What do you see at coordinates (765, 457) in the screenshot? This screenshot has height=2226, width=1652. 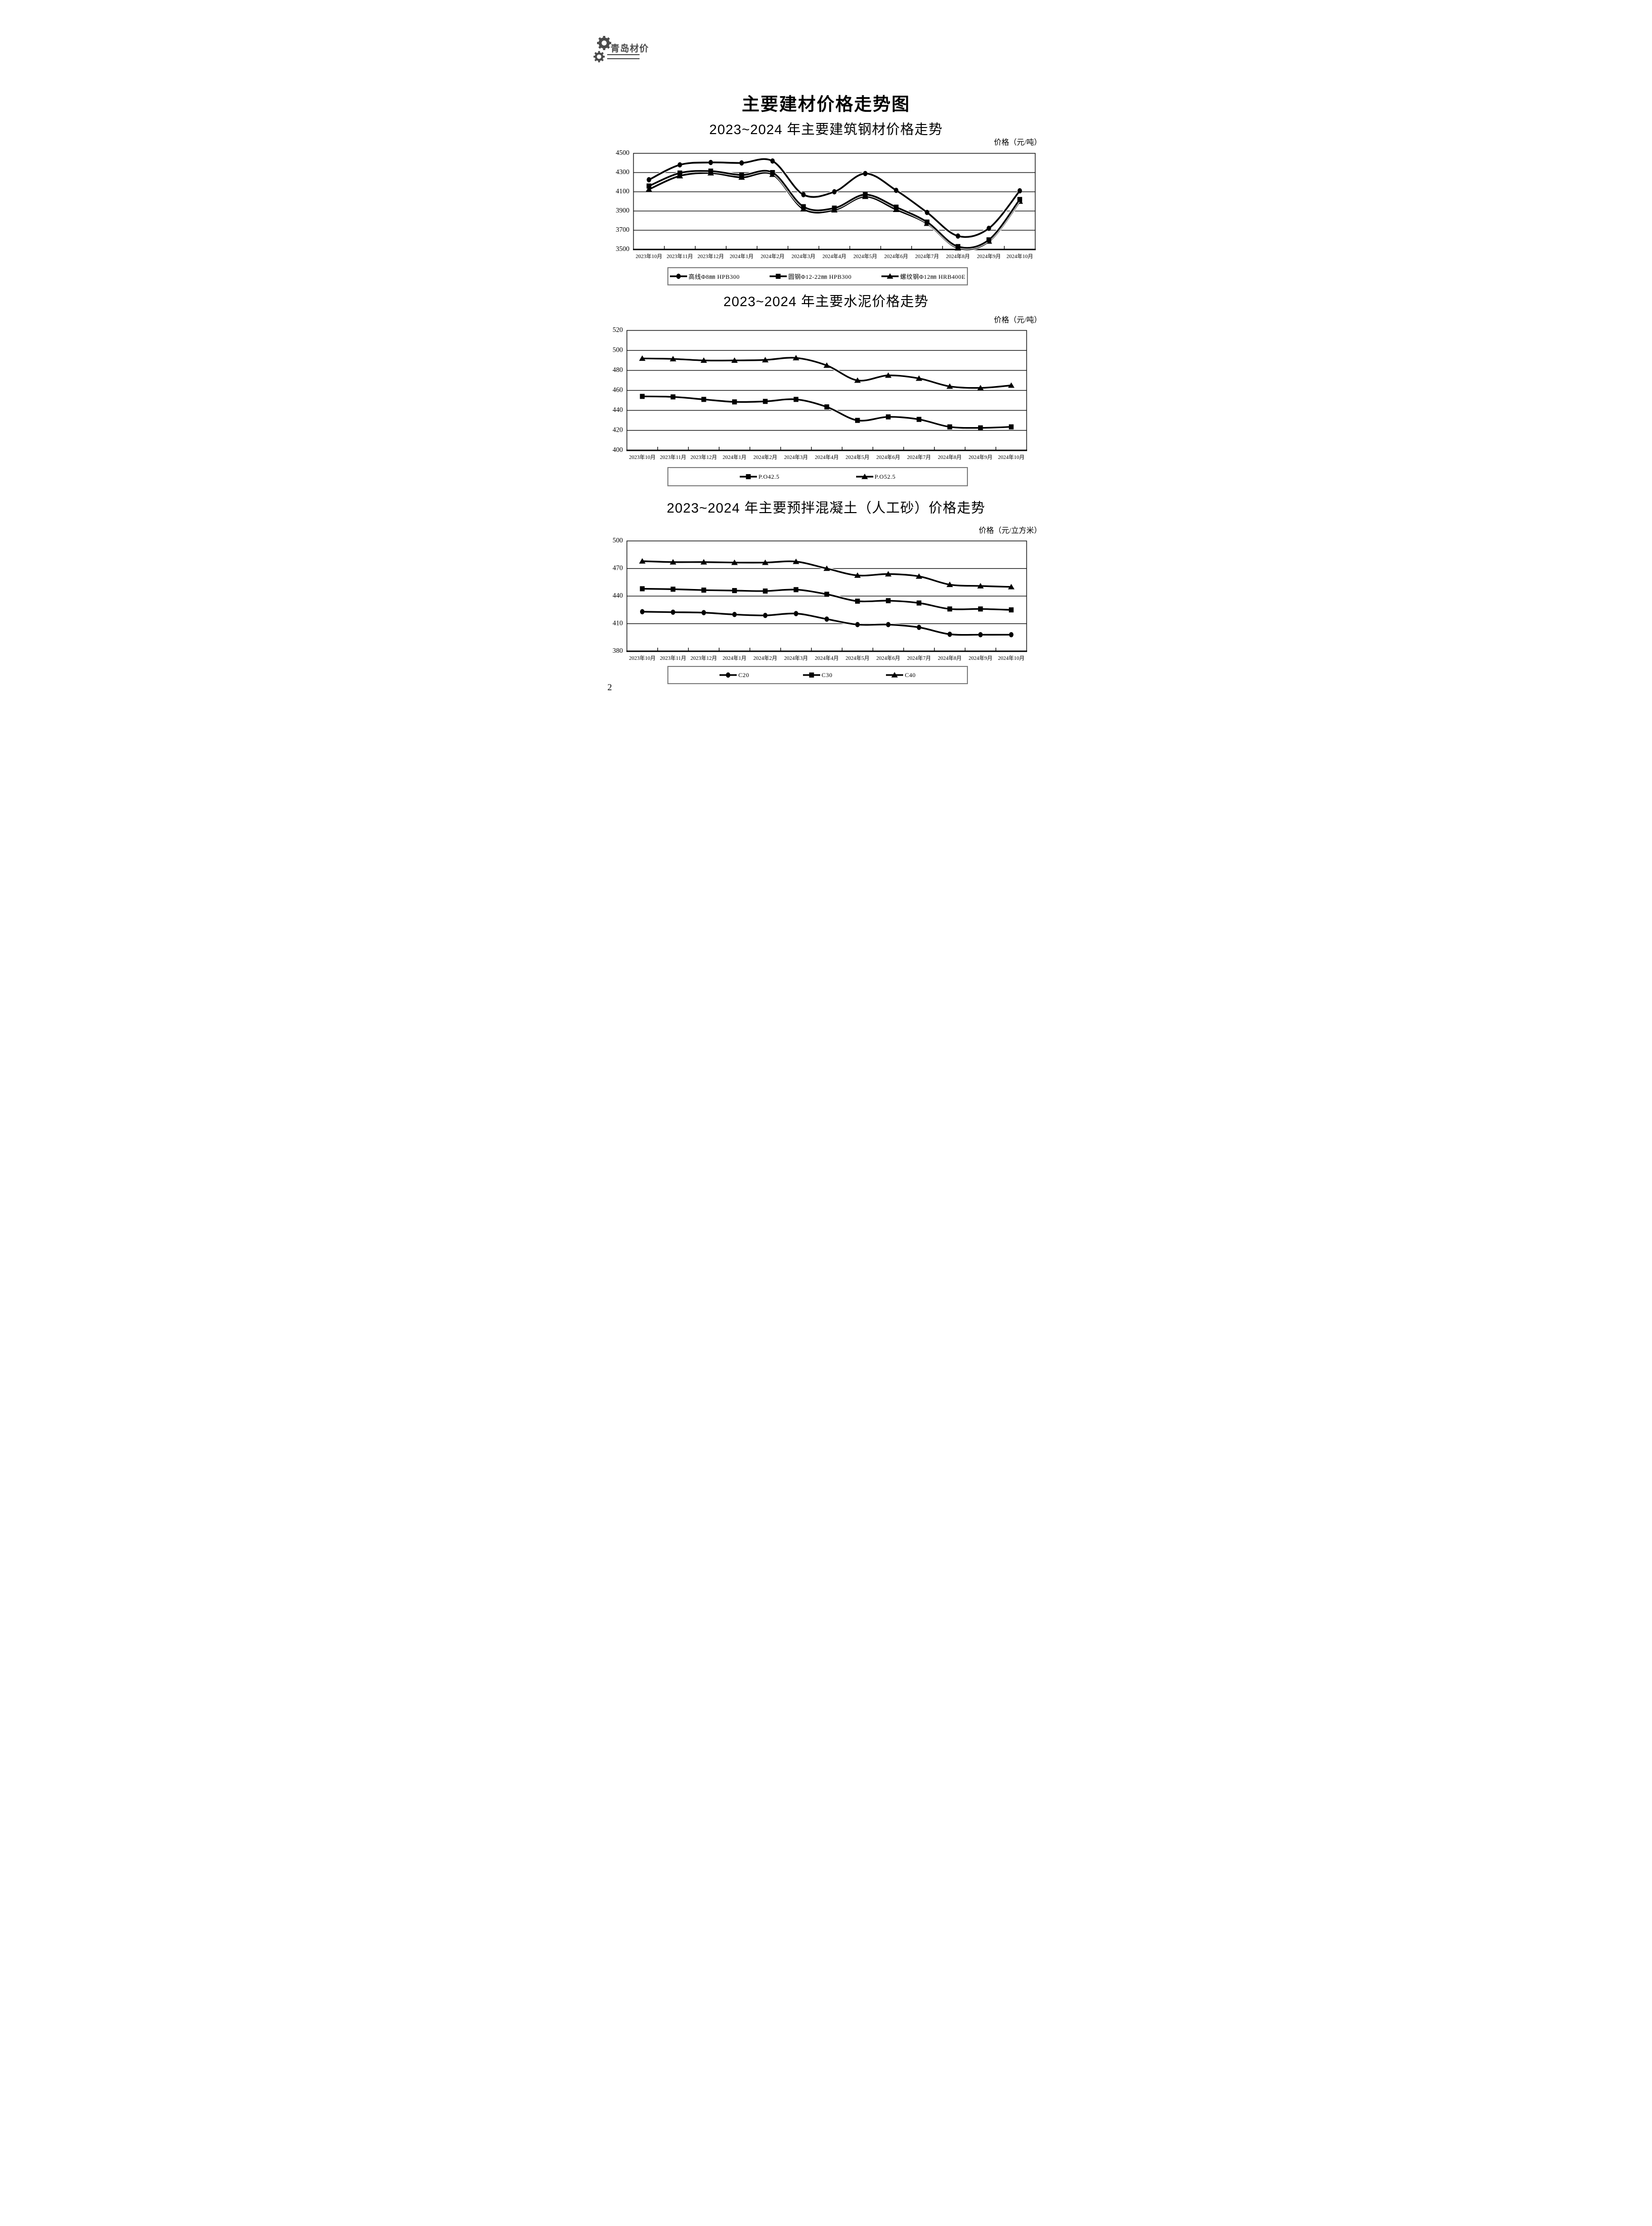 I see `x-axis-tick-label: 2024年2月` at bounding box center [765, 457].